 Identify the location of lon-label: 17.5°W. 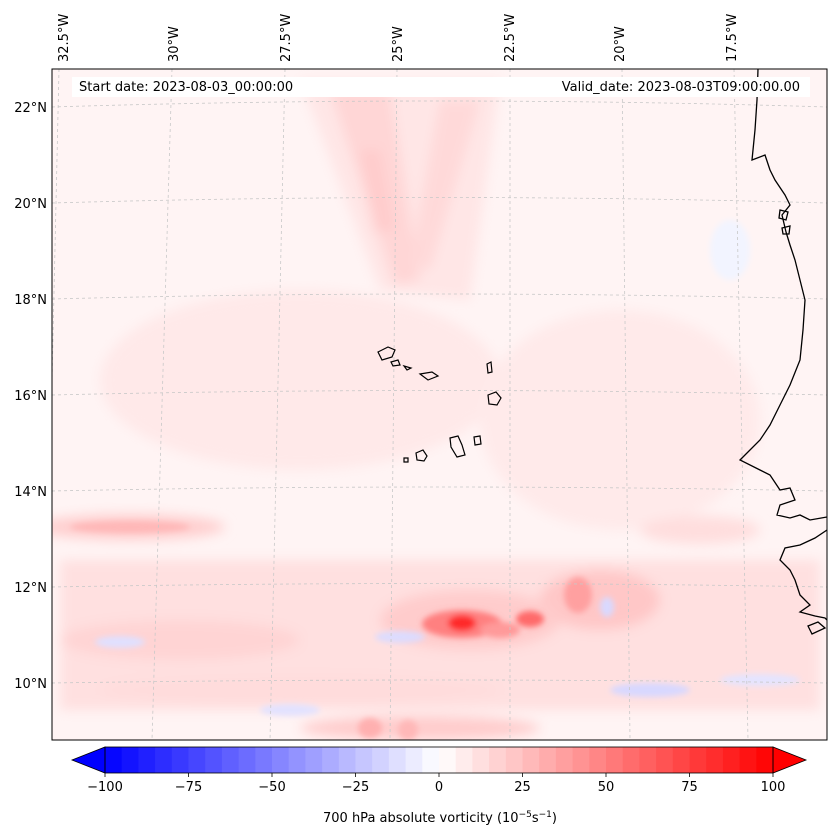
(732, 38).